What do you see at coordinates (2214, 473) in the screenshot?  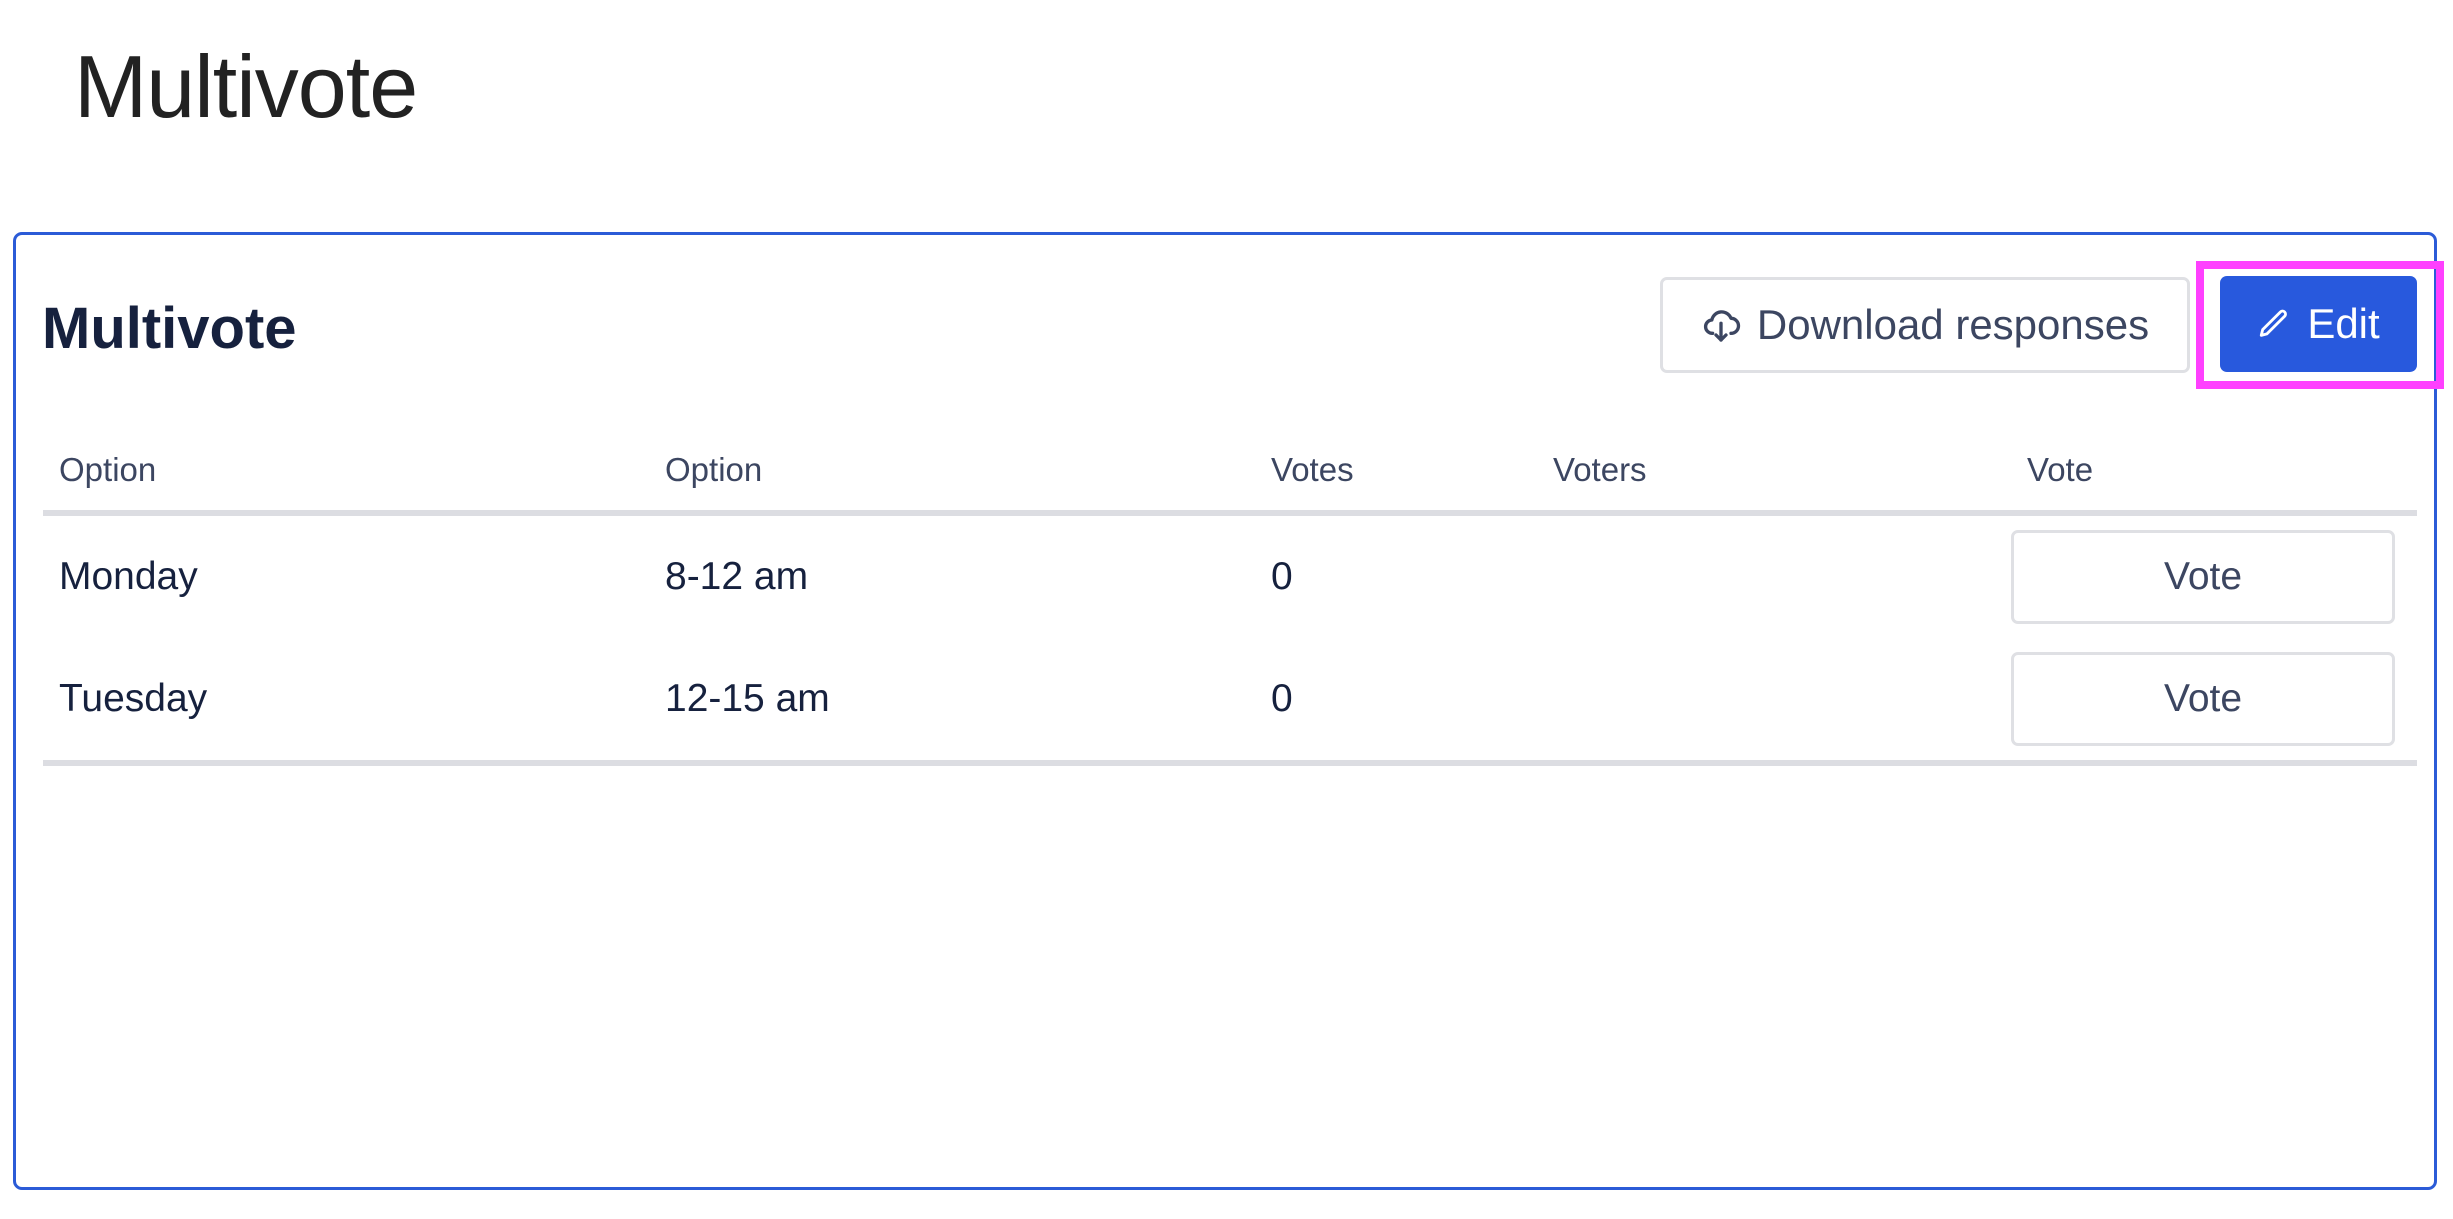 I see `header-vote: Vote` at bounding box center [2214, 473].